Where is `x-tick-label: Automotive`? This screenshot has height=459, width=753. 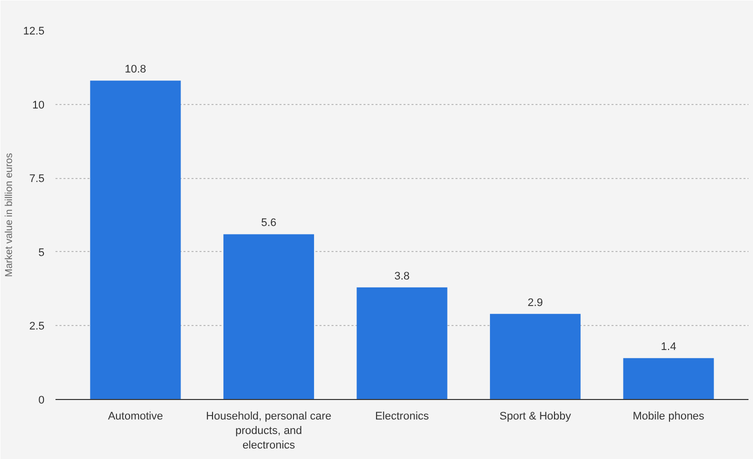
x-tick-label: Automotive is located at coordinates (135, 416).